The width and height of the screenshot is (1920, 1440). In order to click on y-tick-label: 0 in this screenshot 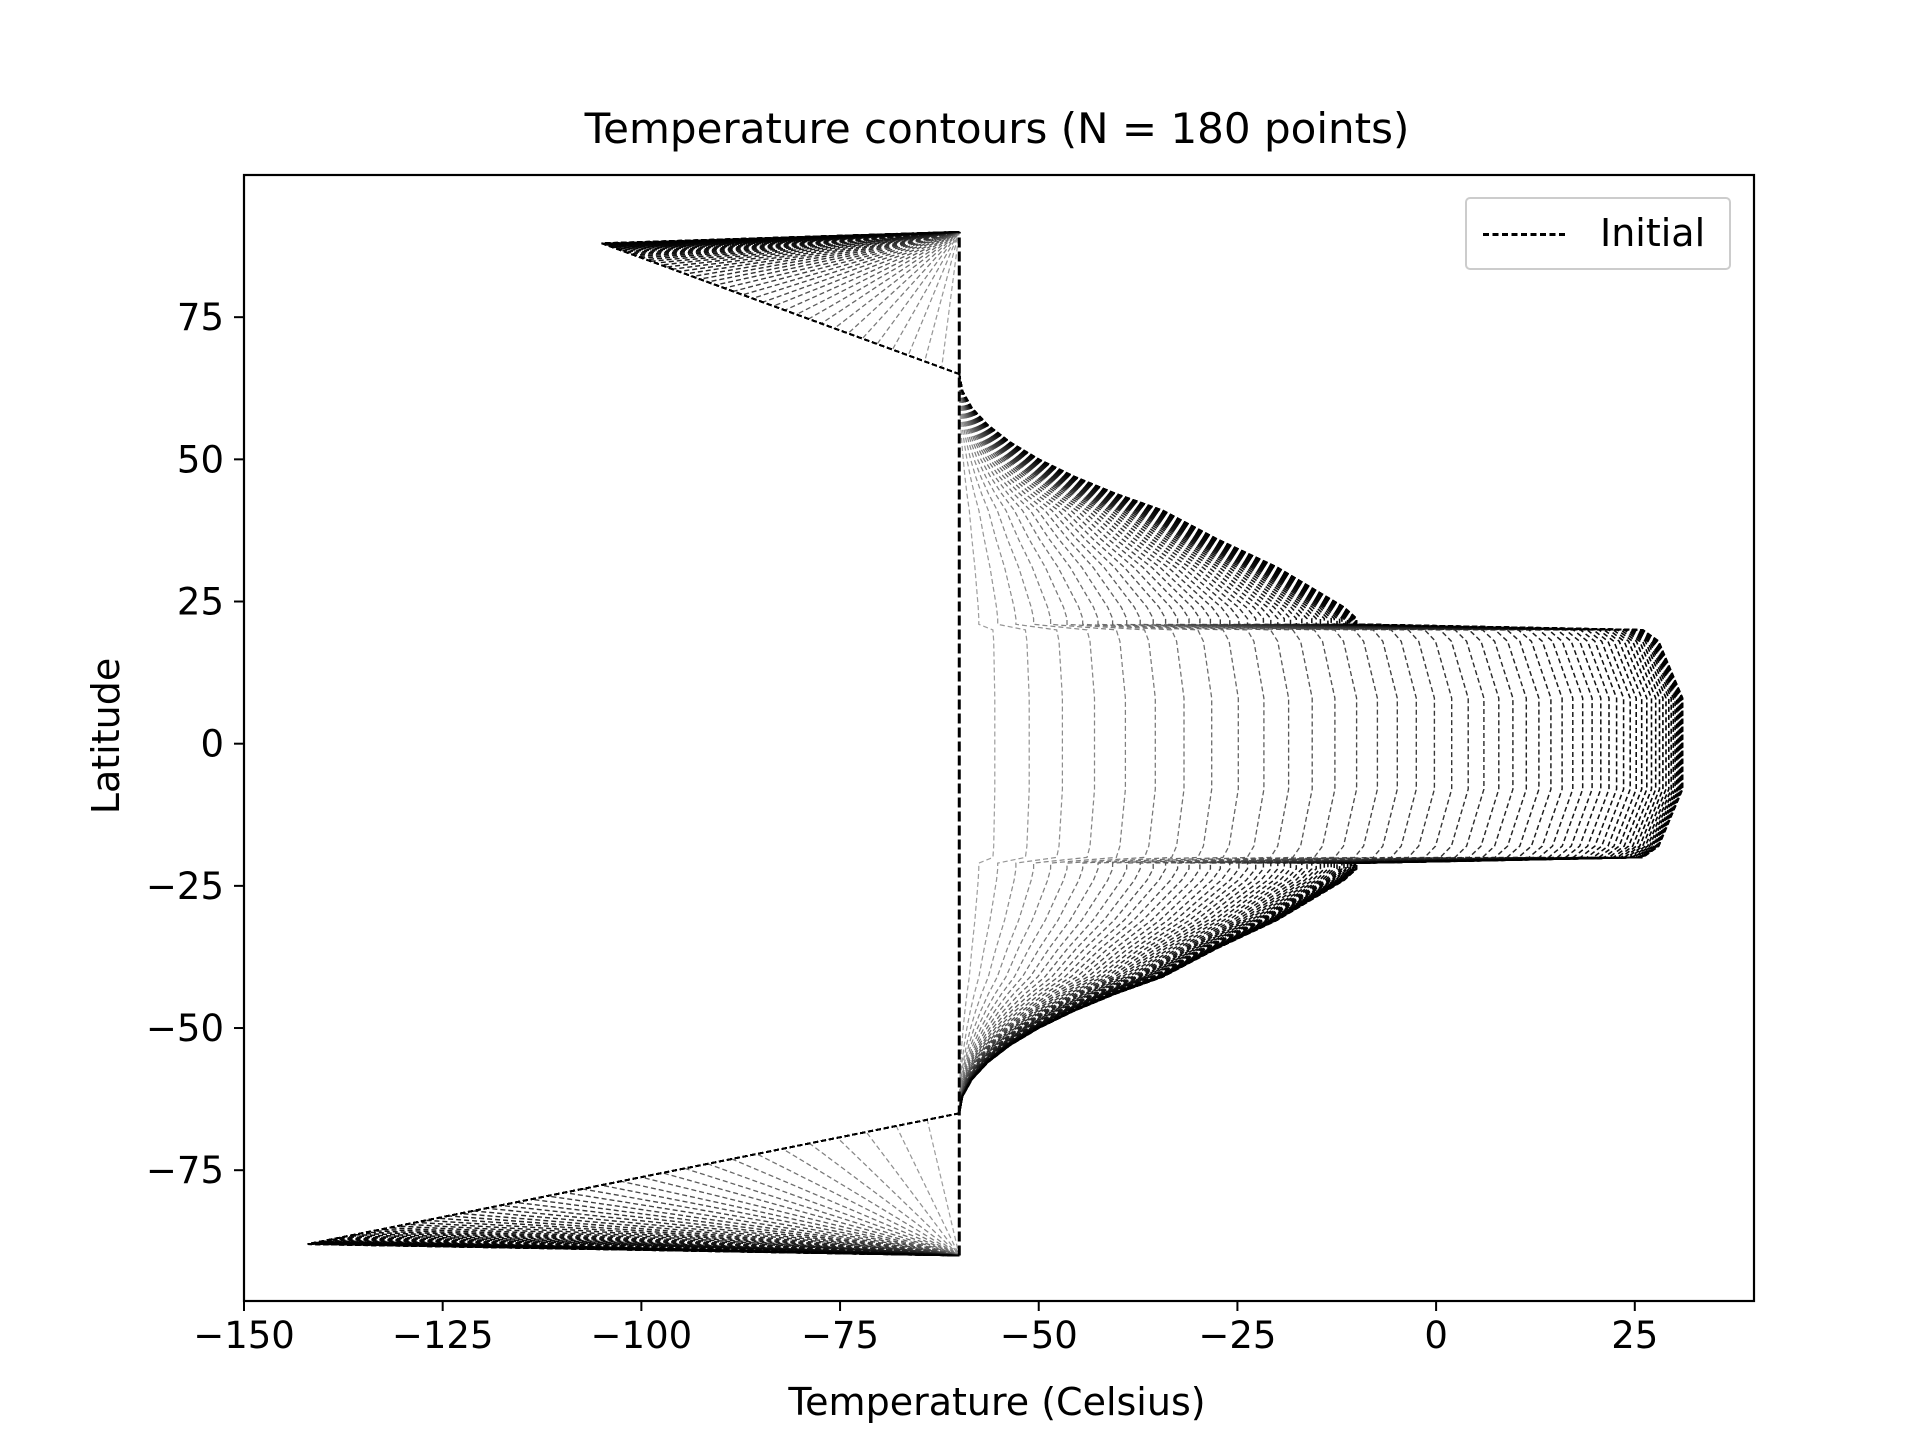, I will do `click(212, 744)`.